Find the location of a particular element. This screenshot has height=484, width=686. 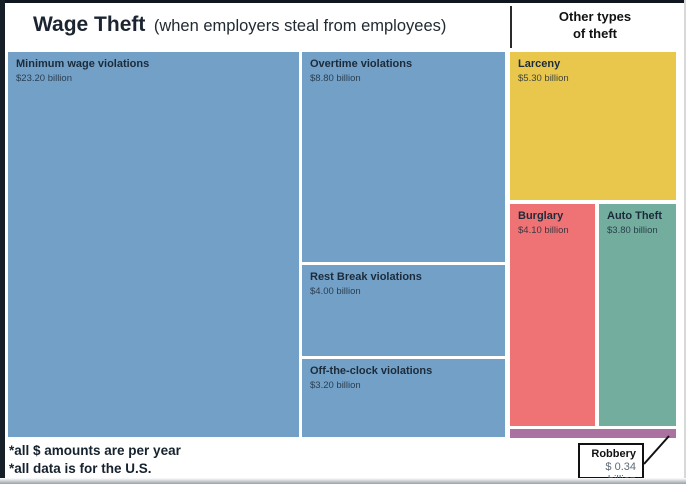

page-subtitle: (when employers steal from employees) is located at coordinates (300, 26).